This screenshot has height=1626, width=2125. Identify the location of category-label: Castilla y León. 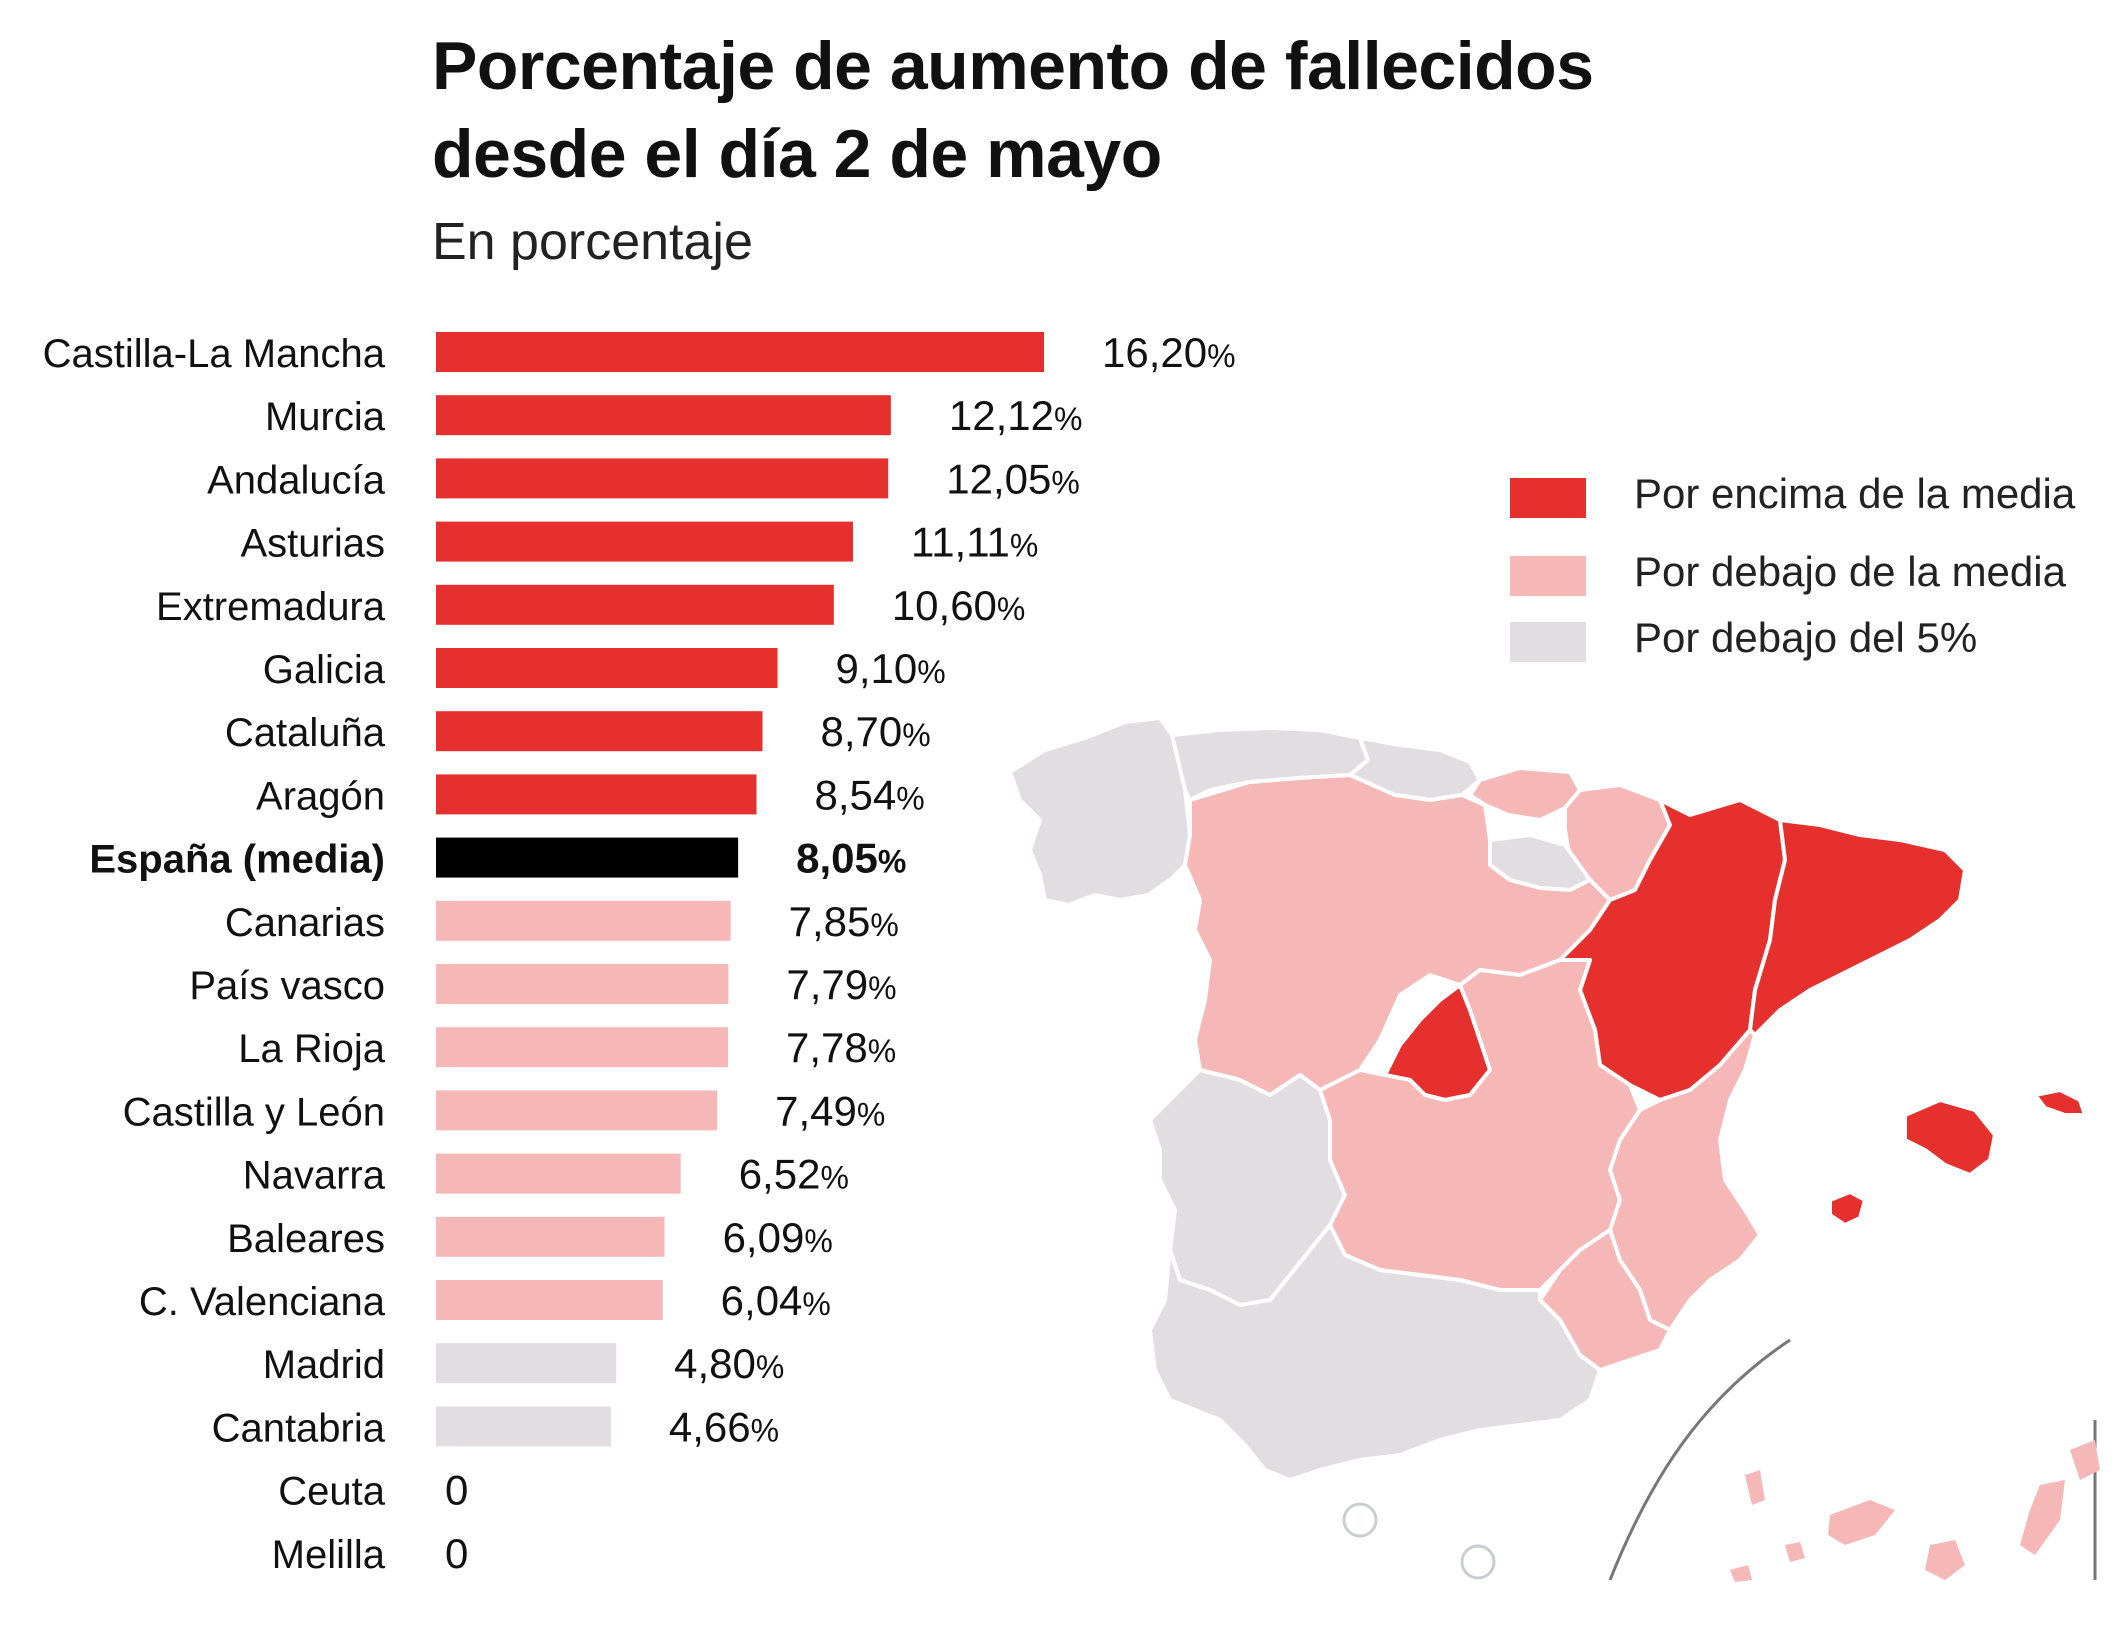
(254, 1112).